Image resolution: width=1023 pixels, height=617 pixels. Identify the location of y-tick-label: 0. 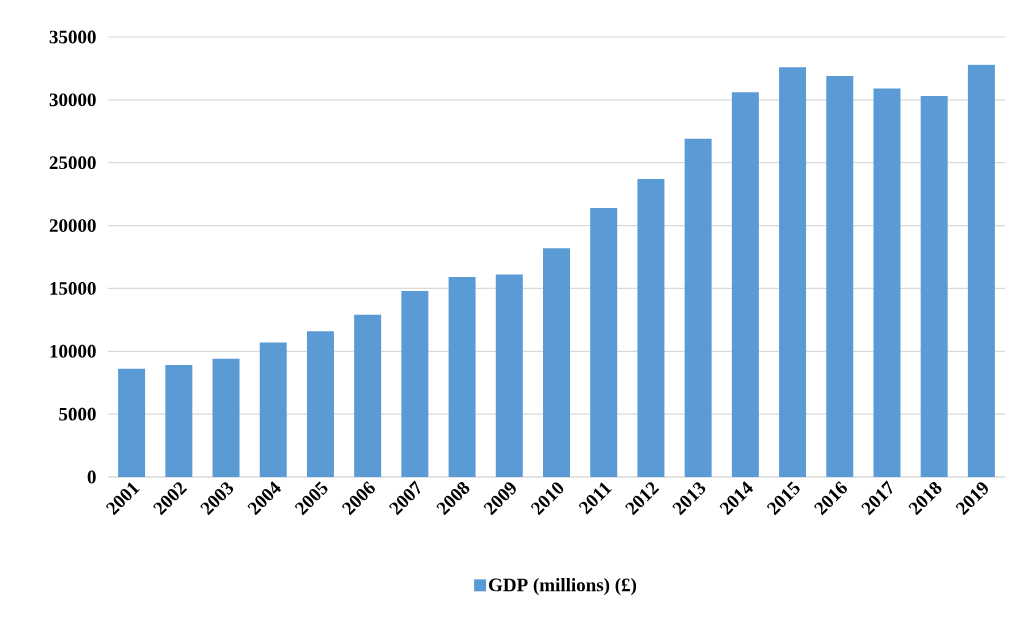
(91, 477).